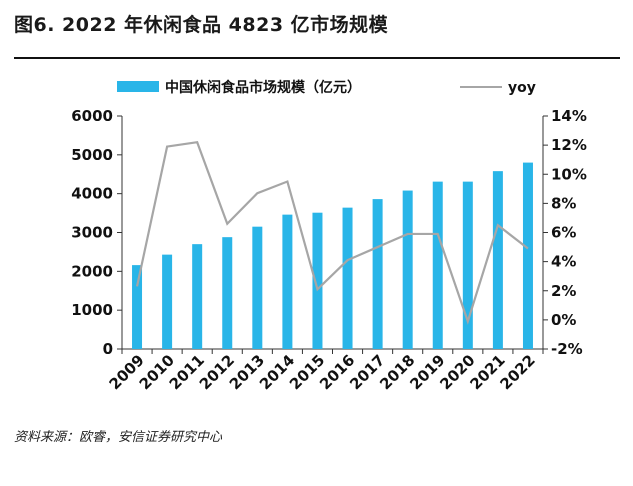  Describe the element at coordinates (522, 88) in the screenshot. I see `legend-line-label: yoy` at that location.